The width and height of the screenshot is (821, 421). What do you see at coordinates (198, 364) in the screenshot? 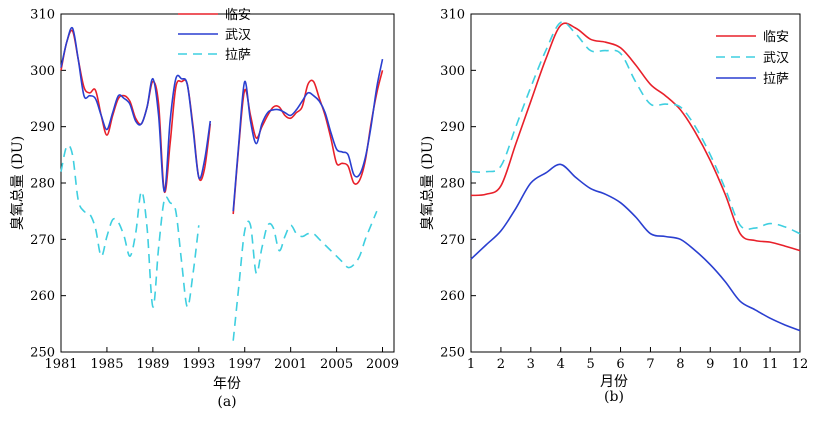
I see `x-tick-label: 1993` at bounding box center [198, 364].